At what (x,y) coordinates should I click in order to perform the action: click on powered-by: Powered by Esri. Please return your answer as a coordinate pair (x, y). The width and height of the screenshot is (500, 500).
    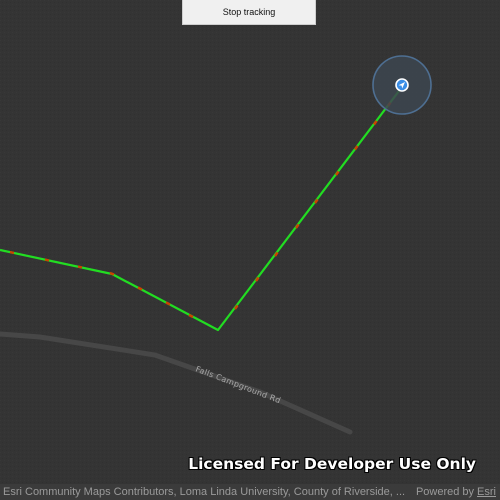
    Looking at the image, I should click on (456, 492).